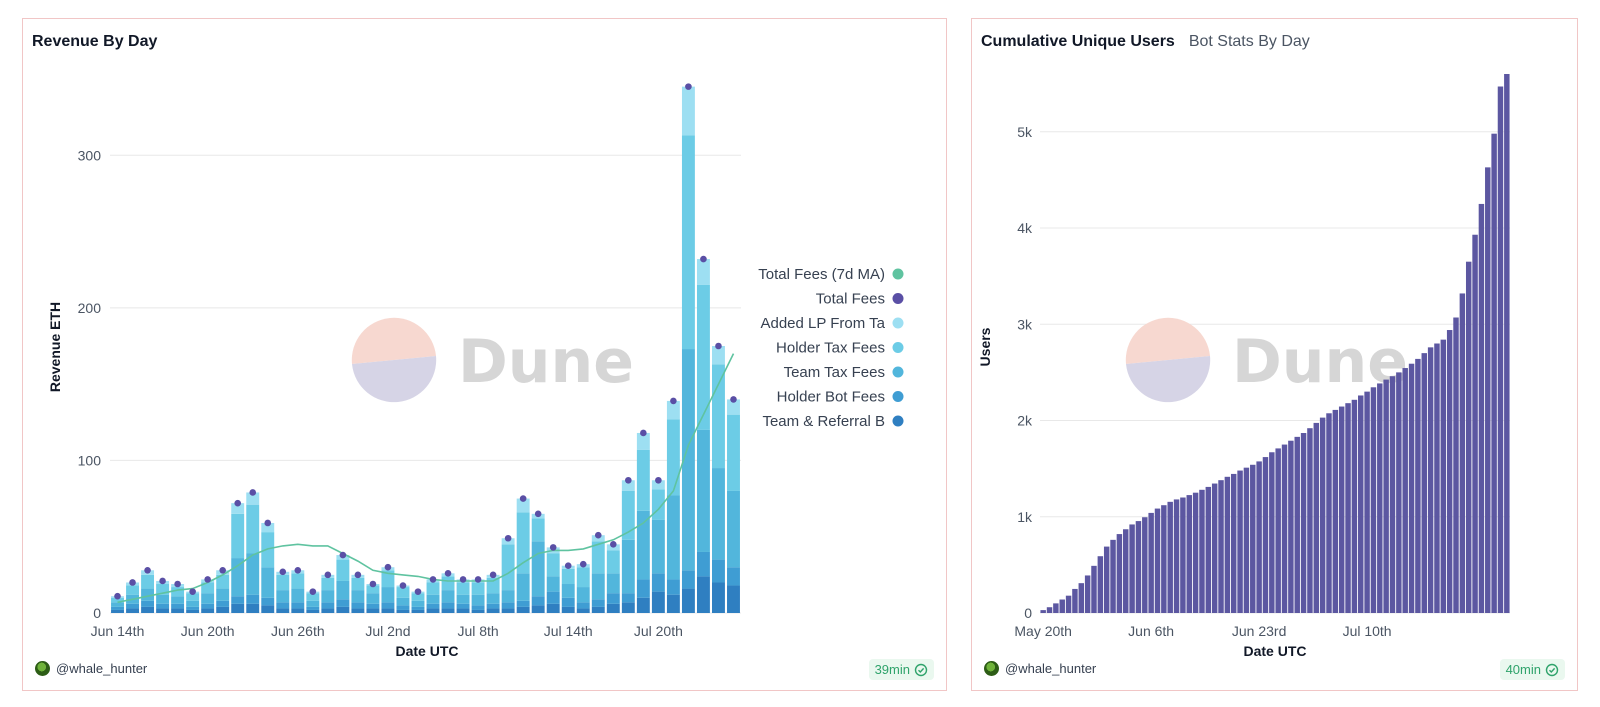  I want to click on avatar, so click(991, 668).